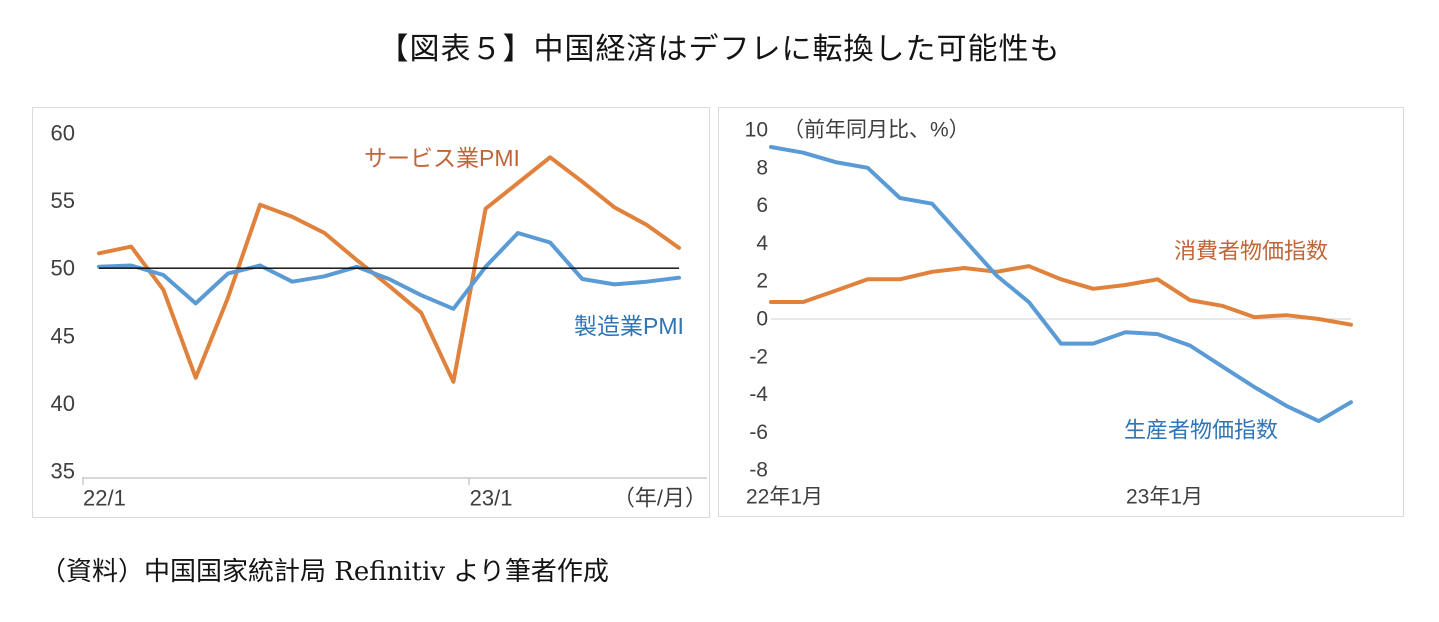 This screenshot has width=1439, height=622. I want to click on y-tick-label: 6, so click(762, 205).